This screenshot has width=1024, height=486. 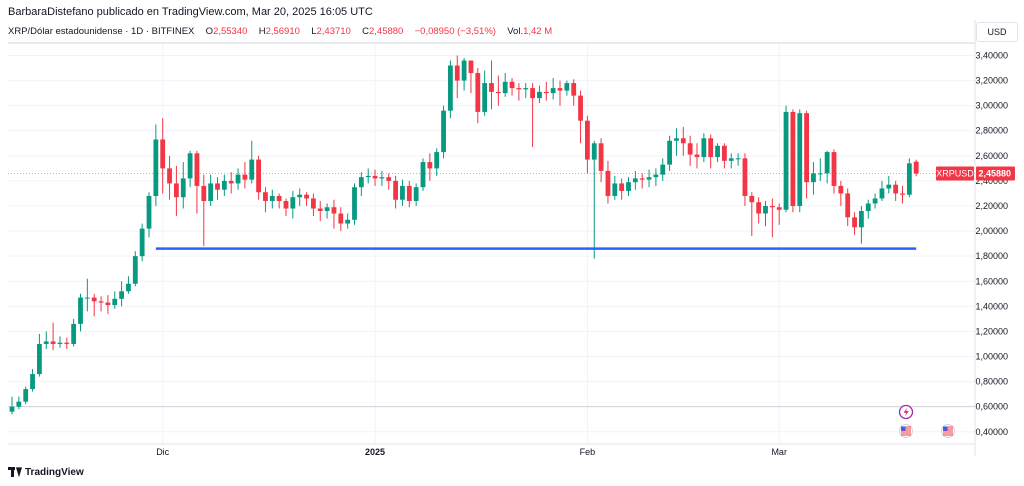 I want to click on y-tick-label: 1,40000, so click(x=991, y=306).